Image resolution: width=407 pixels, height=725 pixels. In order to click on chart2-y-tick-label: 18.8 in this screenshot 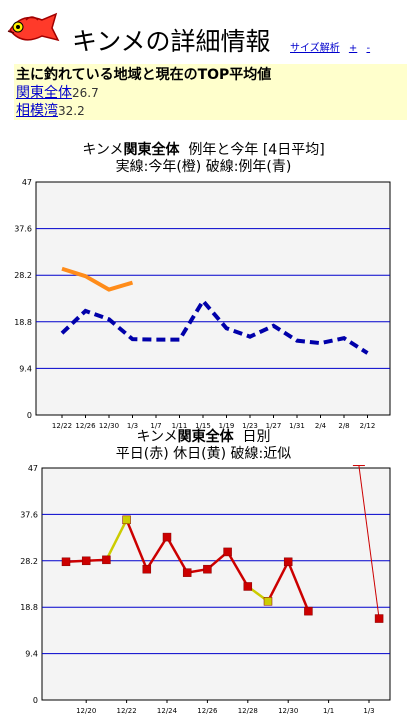, I will do `click(29, 607)`.